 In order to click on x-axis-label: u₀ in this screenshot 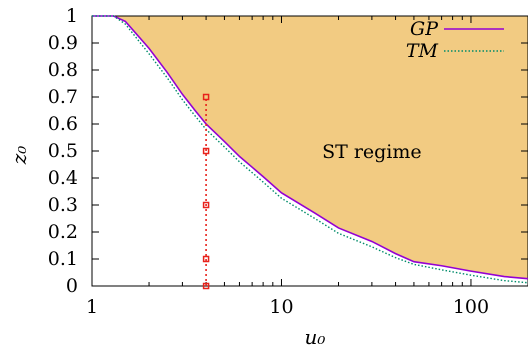, I will do `click(315, 337)`.